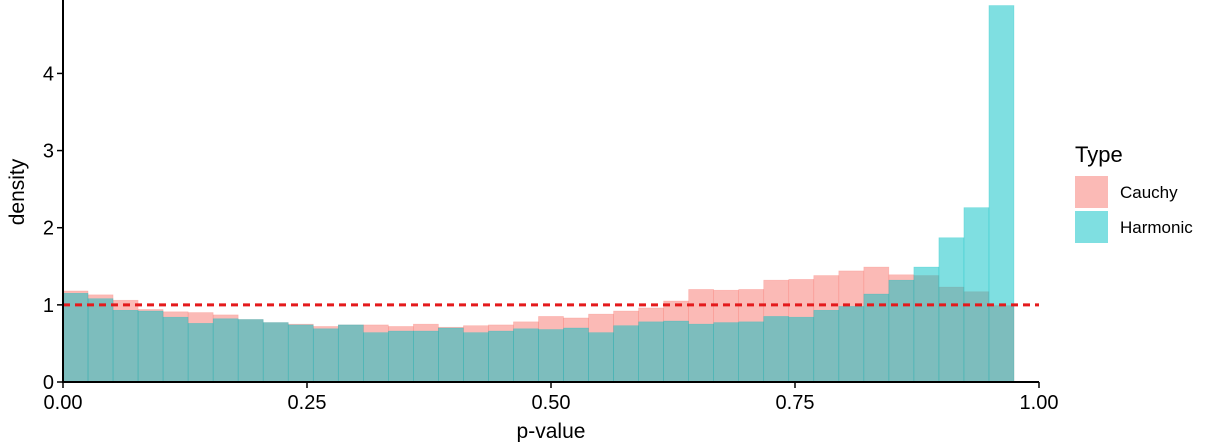 This screenshot has width=1217, height=442. Describe the element at coordinates (48, 74) in the screenshot. I see `y-tick-label-4: 4` at that location.